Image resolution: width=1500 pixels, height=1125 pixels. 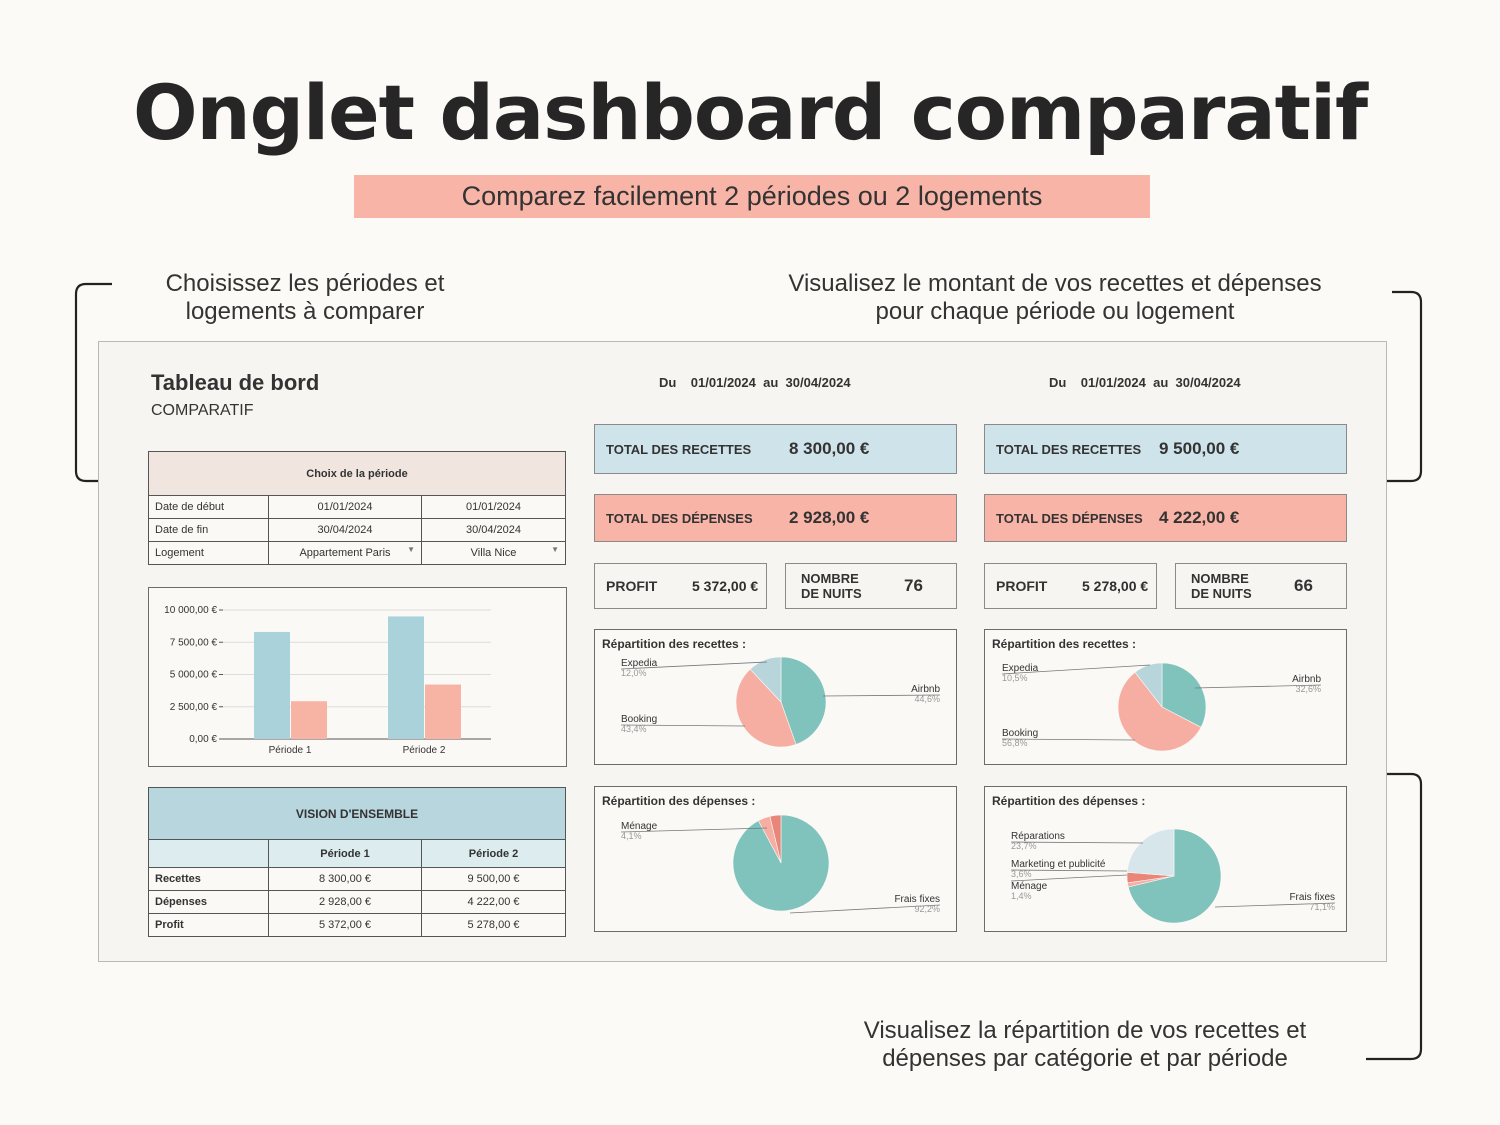 I want to click on kpi-label: NOMBRE DE NUITS, so click(x=852, y=586).